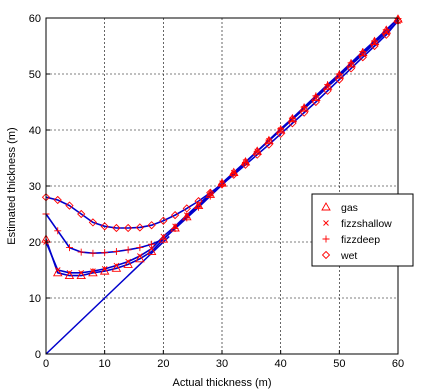 The image size is (426, 391). Describe the element at coordinates (35, 187) in the screenshot. I see `y-tick-label: 30` at that location.